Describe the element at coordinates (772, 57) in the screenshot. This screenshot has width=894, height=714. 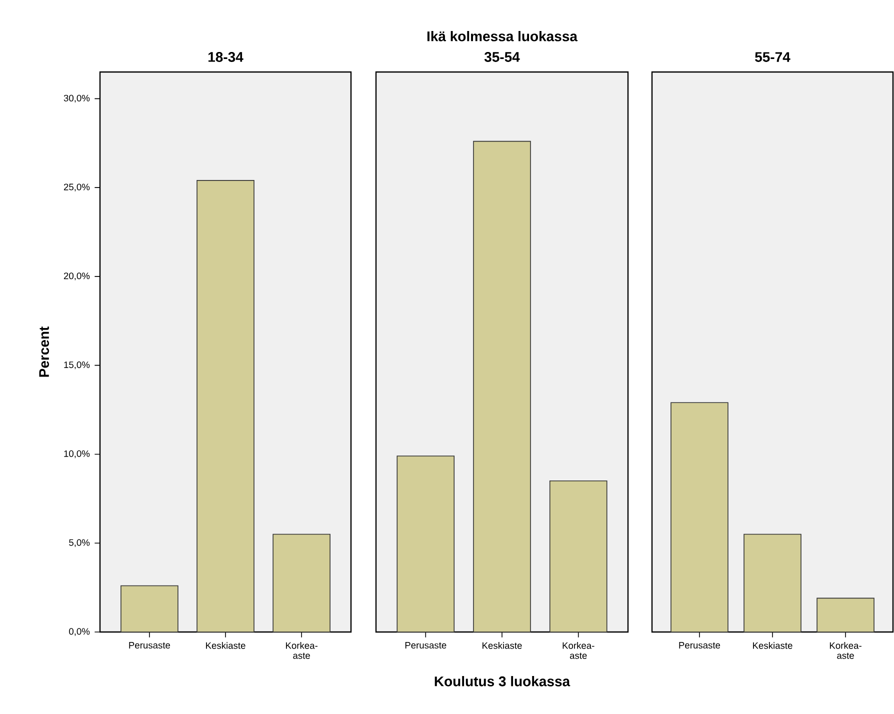
I see `chart-title: 55-74` at that location.